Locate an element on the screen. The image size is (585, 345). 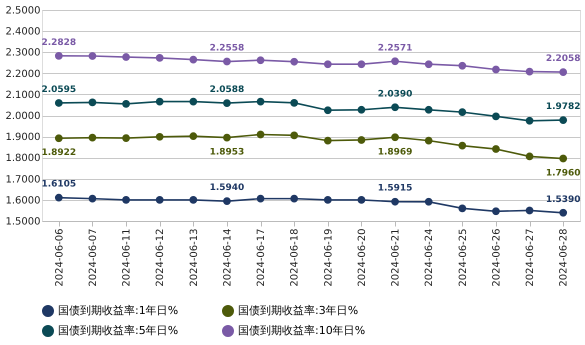
y-tick-label: 2.2000 is located at coordinates (23, 74).